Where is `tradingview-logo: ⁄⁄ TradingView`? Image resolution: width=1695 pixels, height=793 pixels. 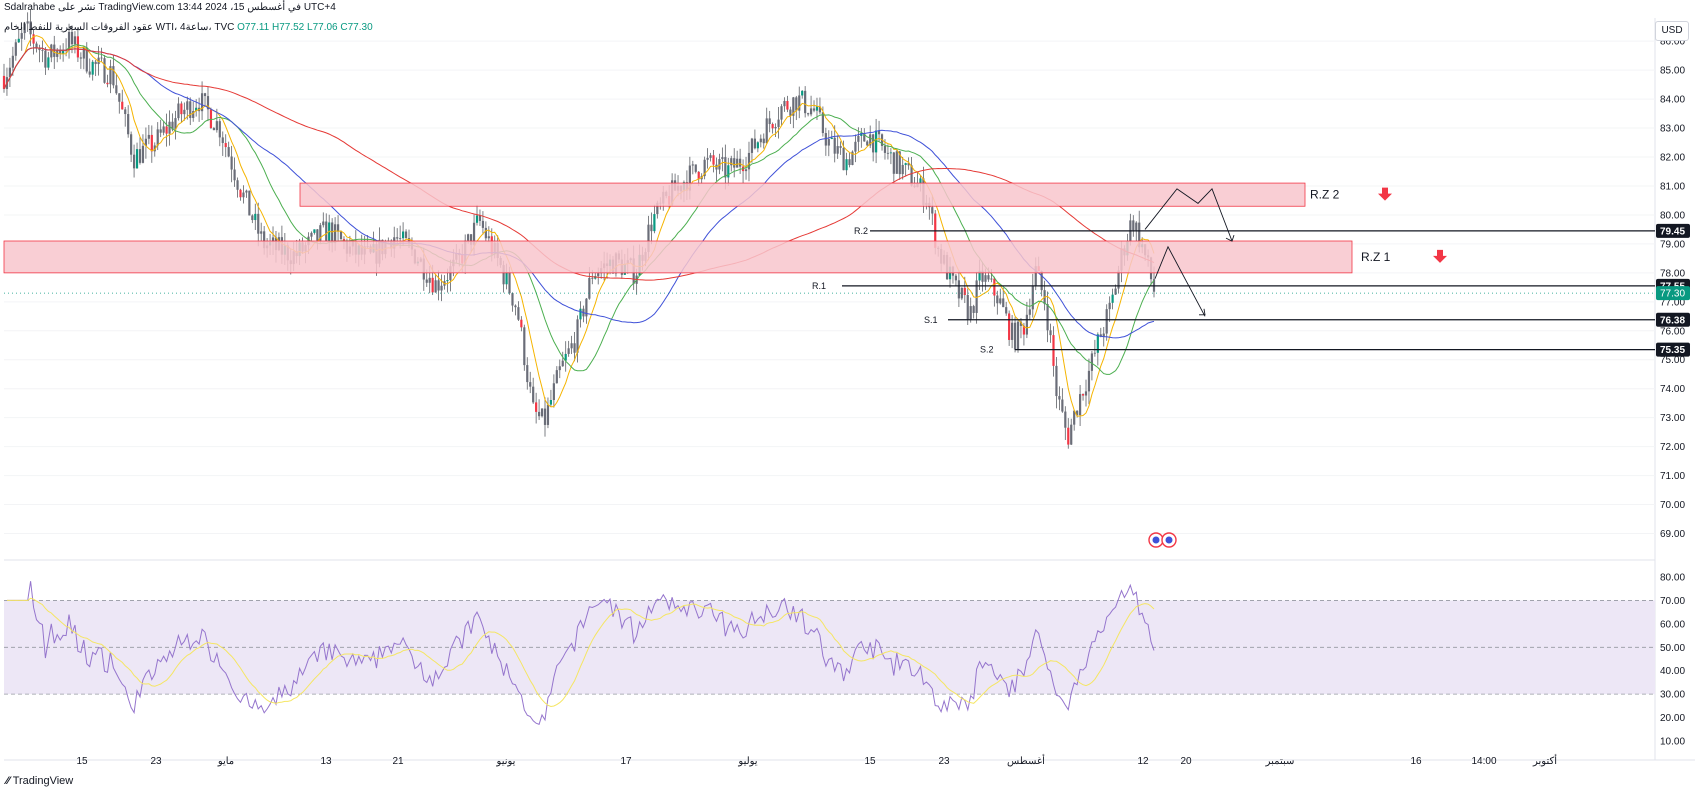
tradingview-logo: ⁄⁄ TradingView is located at coordinates (39, 781).